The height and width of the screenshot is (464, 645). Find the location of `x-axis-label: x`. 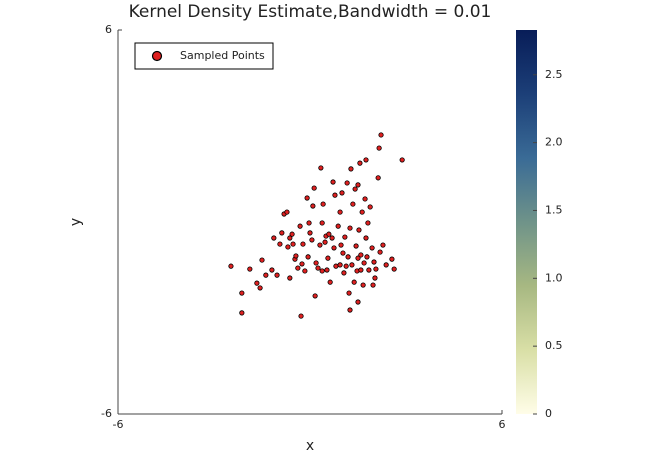

x-axis-label: x is located at coordinates (310, 446).